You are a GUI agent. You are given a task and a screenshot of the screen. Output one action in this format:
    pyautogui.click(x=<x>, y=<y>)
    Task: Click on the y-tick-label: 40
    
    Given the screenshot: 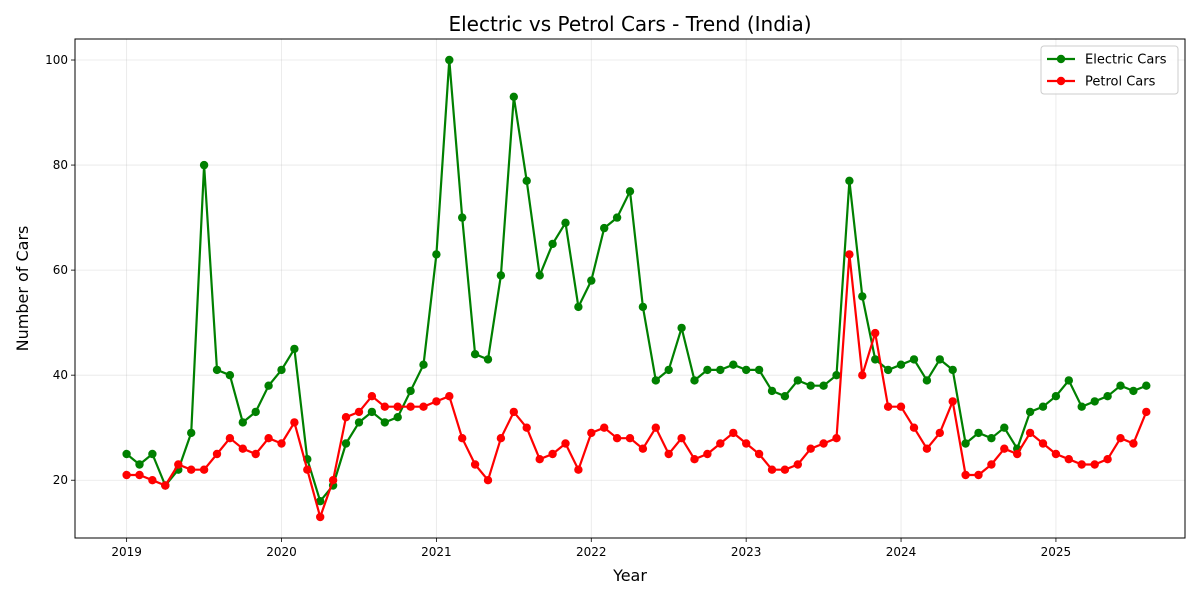 What is the action you would take?
    pyautogui.click(x=60, y=375)
    